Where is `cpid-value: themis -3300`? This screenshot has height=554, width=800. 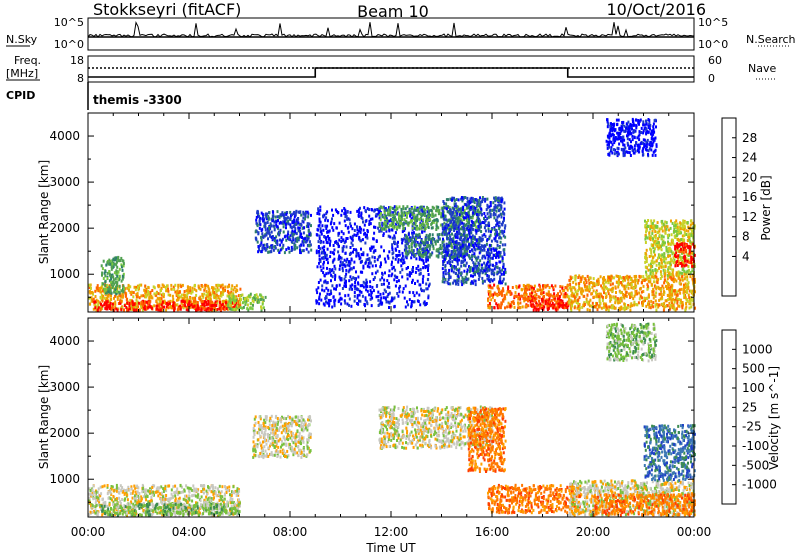
cpid-value: themis -3300 is located at coordinates (137, 100).